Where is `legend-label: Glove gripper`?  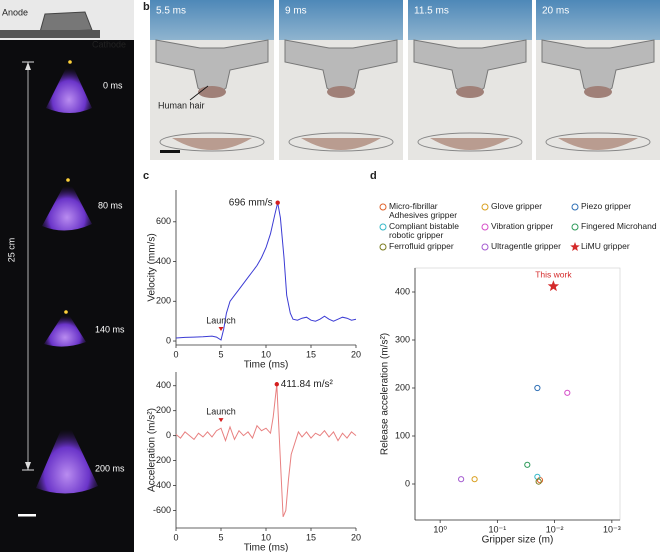 legend-label: Glove gripper is located at coordinates (517, 206).